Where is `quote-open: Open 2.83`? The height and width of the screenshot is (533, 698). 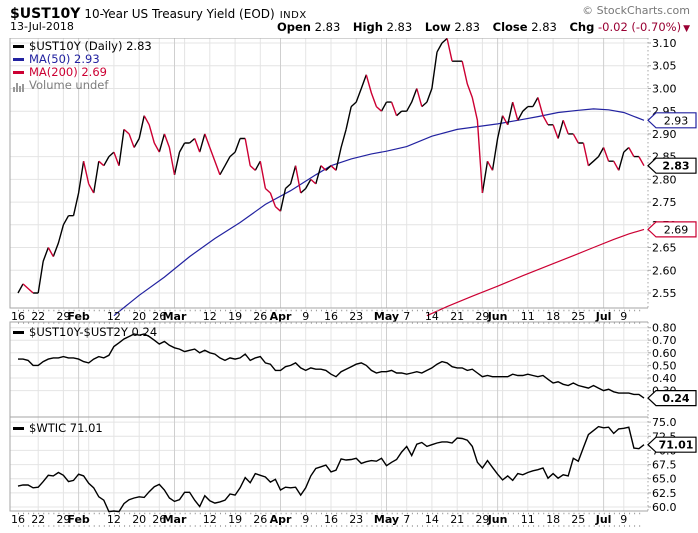 quote-open: Open 2.83 is located at coordinates (308, 27).